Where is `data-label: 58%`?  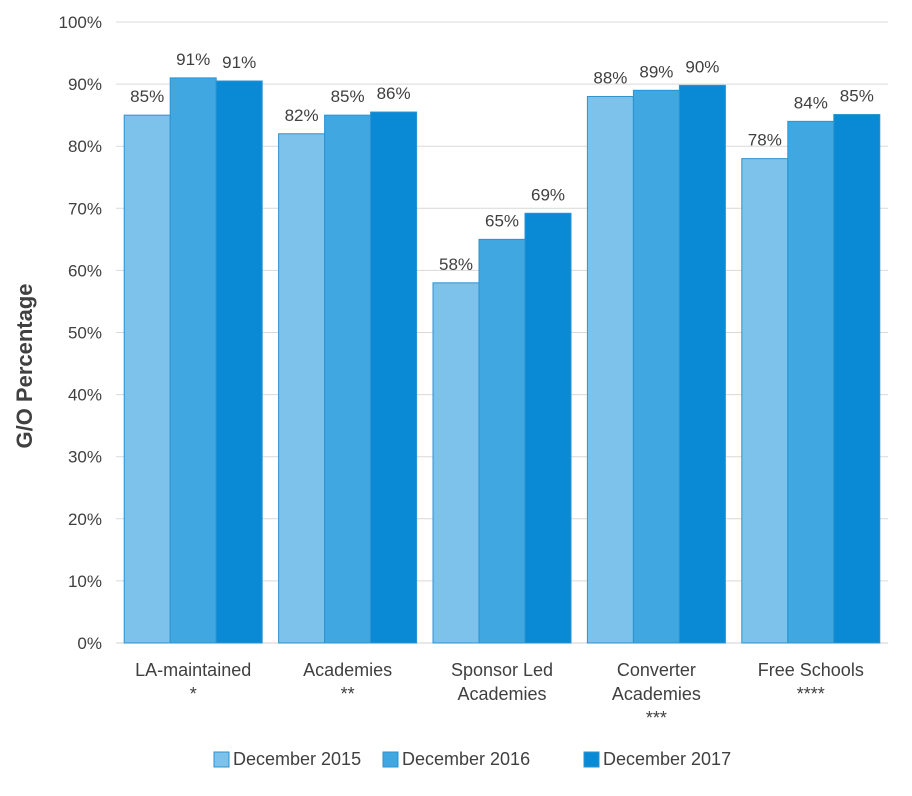 data-label: 58% is located at coordinates (456, 264).